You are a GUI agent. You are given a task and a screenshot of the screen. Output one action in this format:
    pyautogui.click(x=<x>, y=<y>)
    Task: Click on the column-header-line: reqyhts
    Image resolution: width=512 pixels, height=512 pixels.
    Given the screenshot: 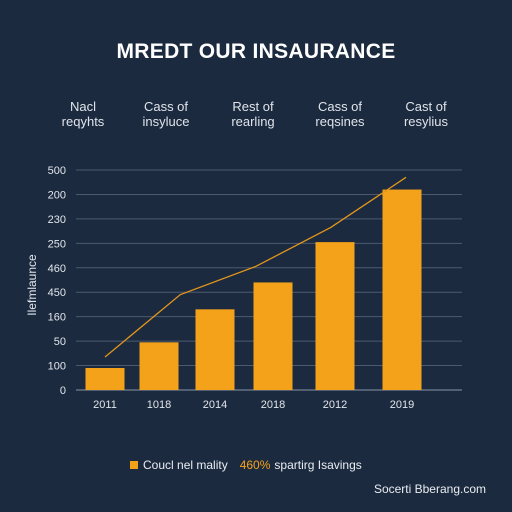 What is the action you would take?
    pyautogui.click(x=83, y=121)
    